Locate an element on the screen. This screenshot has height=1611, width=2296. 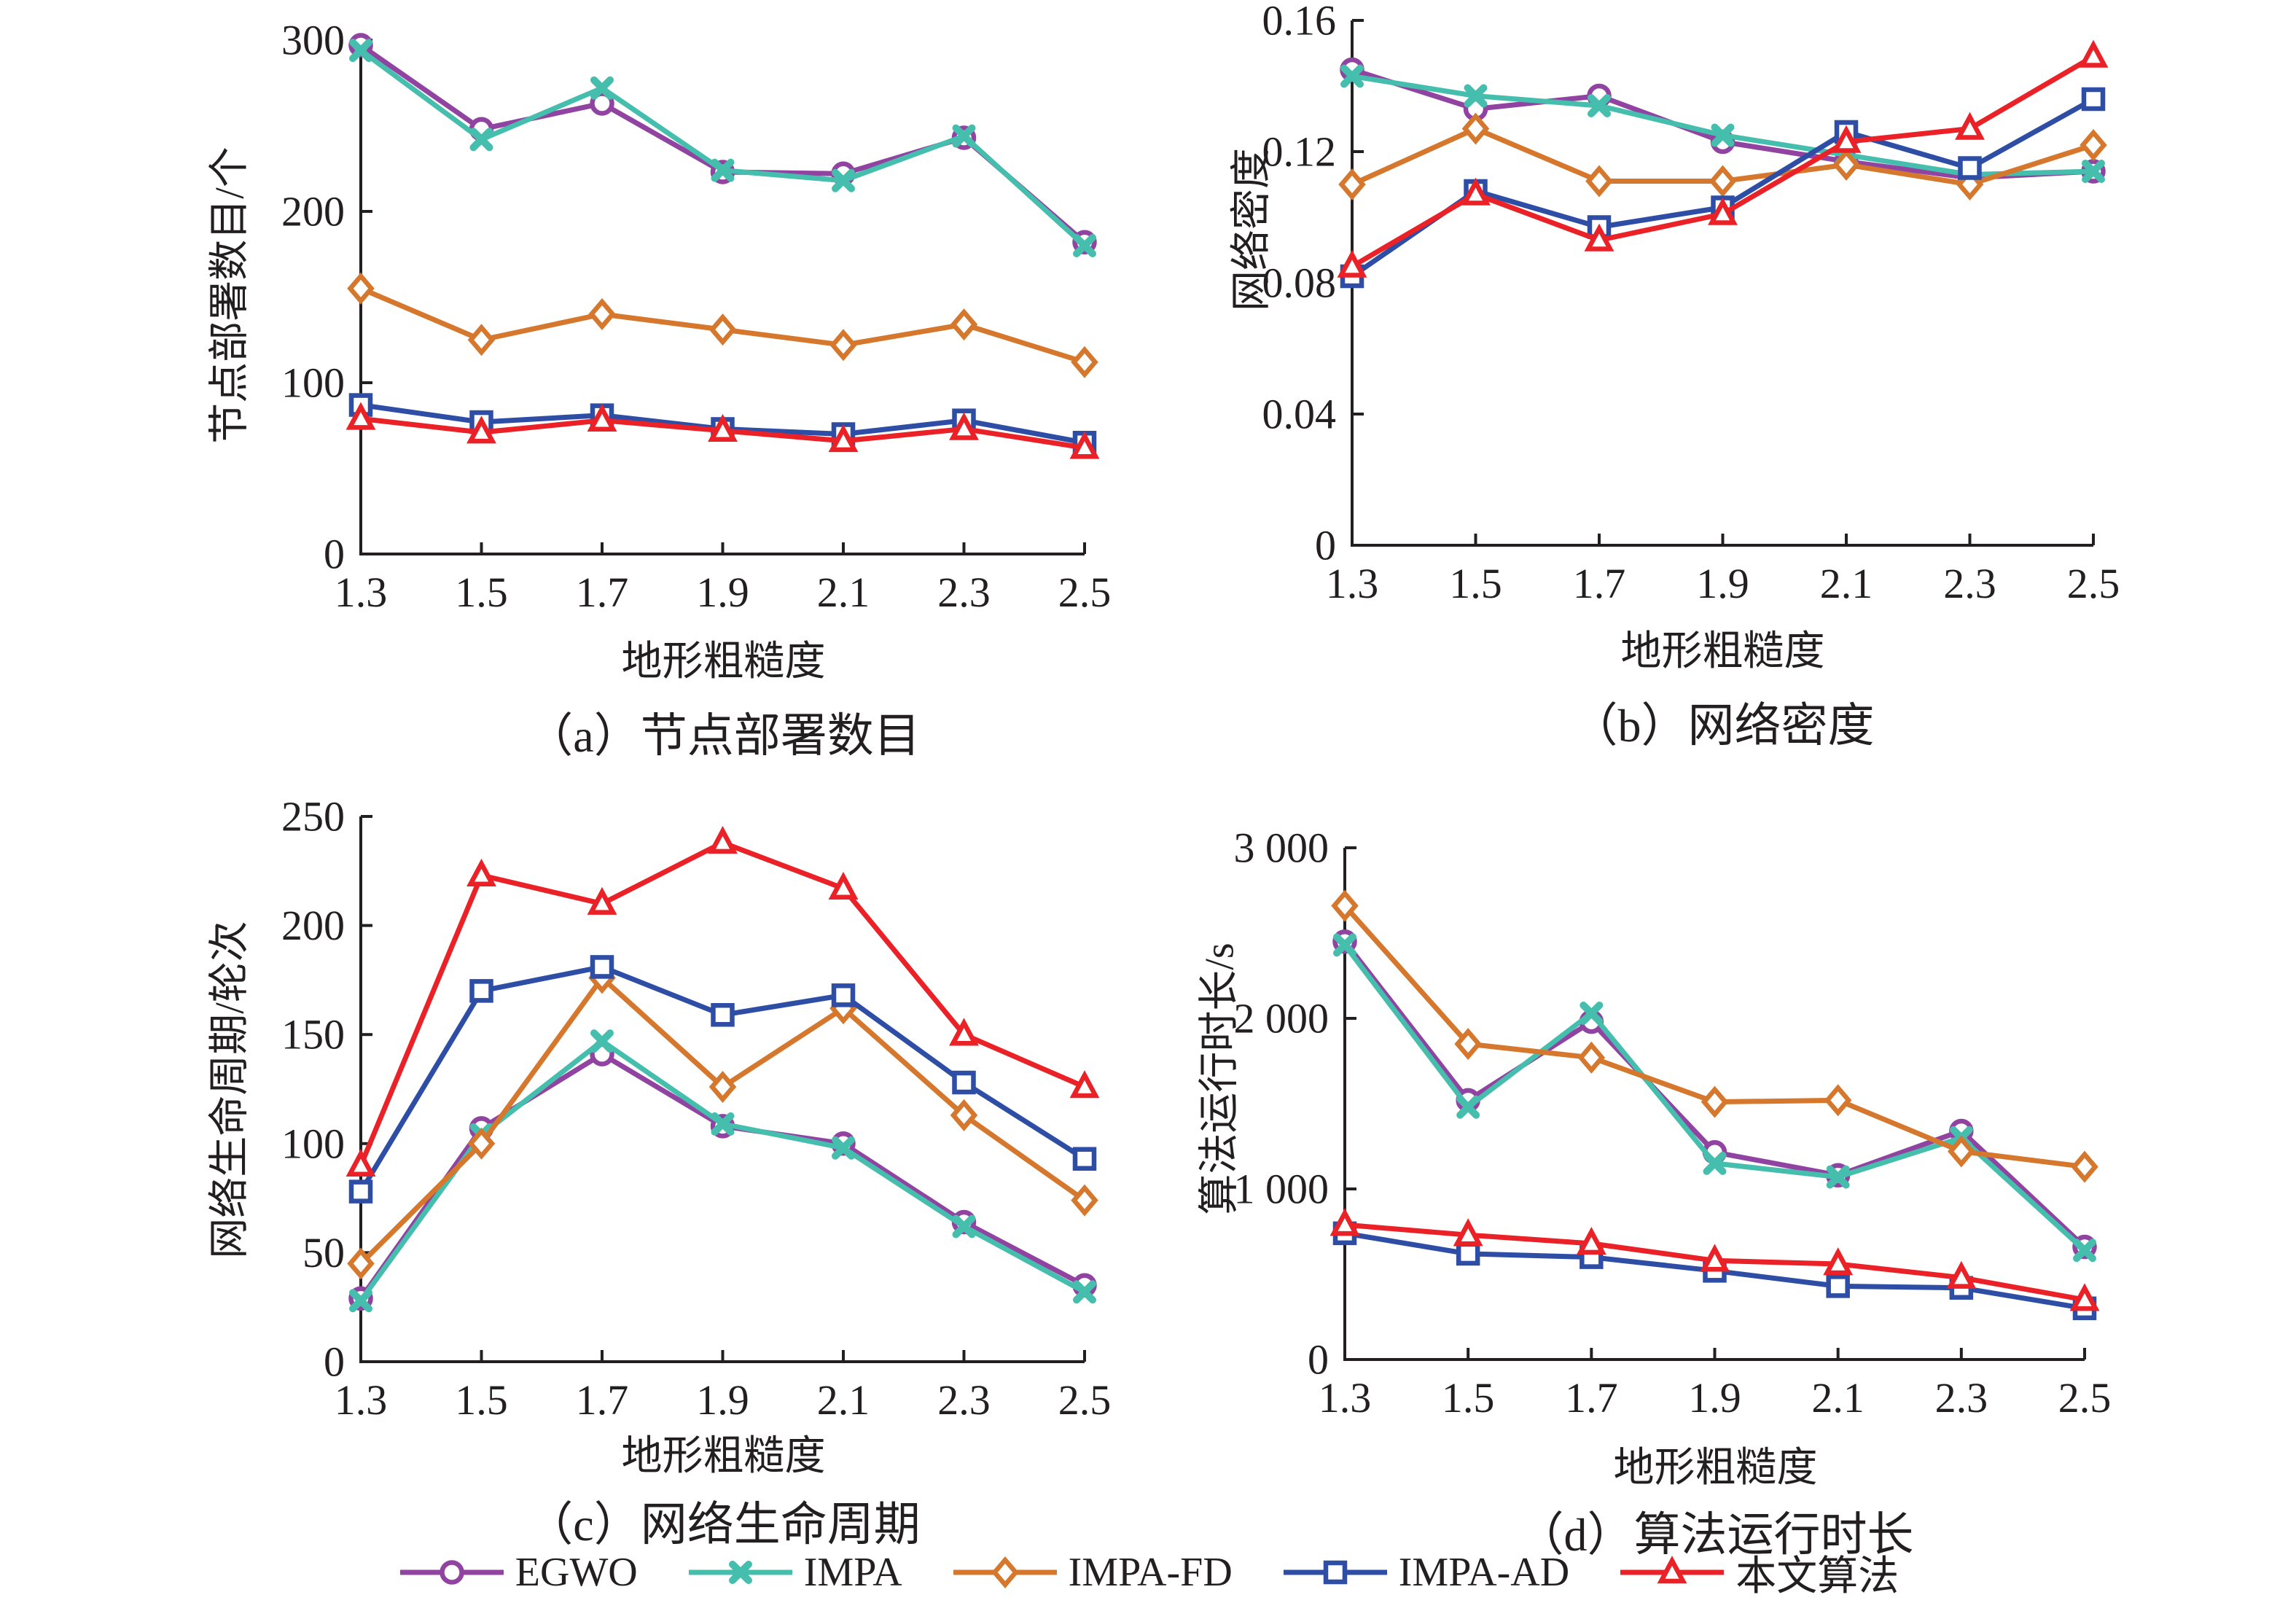
y-tick-label: 1 000 is located at coordinates (1282, 1189).